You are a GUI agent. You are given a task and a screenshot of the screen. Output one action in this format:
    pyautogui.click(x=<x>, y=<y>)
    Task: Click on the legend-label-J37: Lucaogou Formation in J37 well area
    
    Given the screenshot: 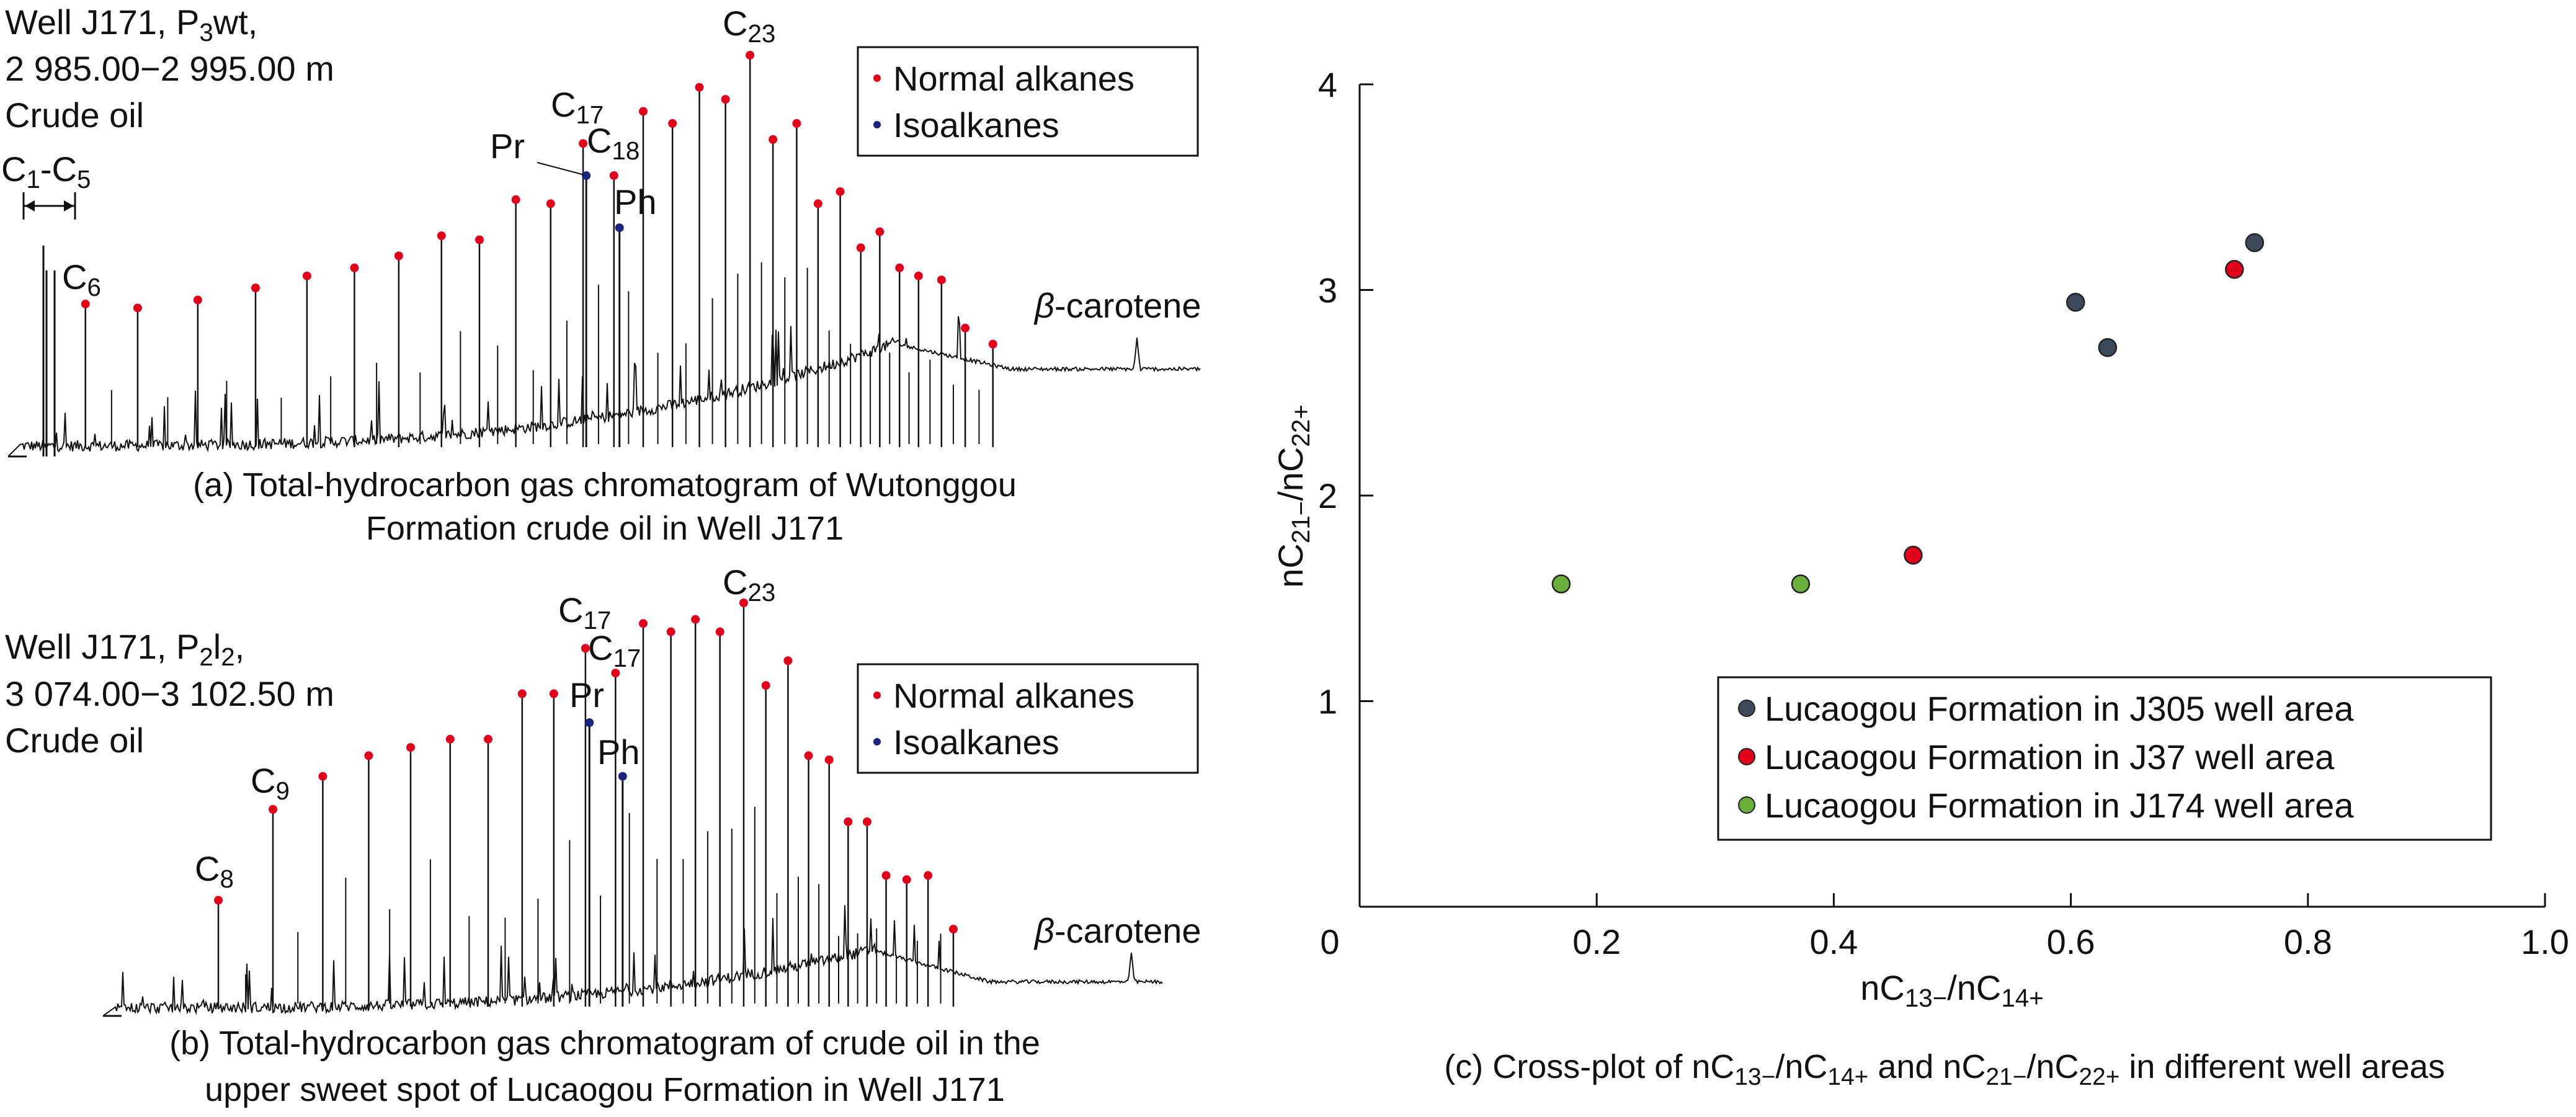 What is the action you would take?
    pyautogui.click(x=2050, y=757)
    